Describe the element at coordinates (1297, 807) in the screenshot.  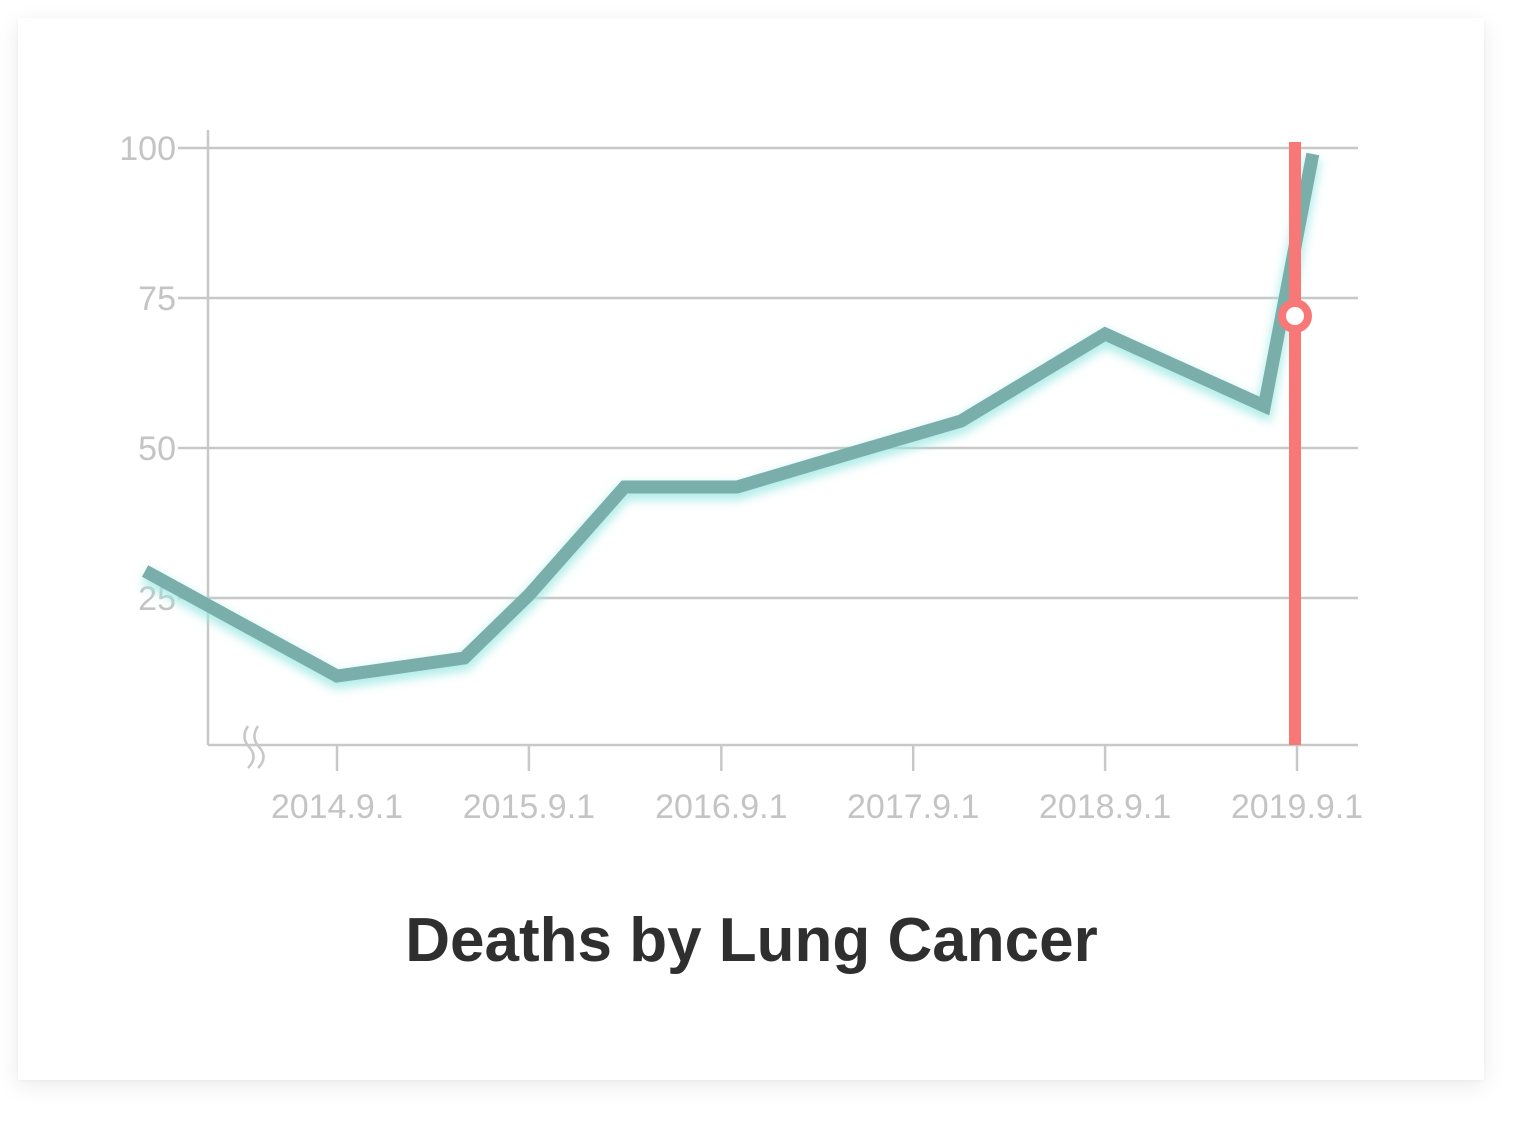
I see `x-tick-label: 2019.9.1` at that location.